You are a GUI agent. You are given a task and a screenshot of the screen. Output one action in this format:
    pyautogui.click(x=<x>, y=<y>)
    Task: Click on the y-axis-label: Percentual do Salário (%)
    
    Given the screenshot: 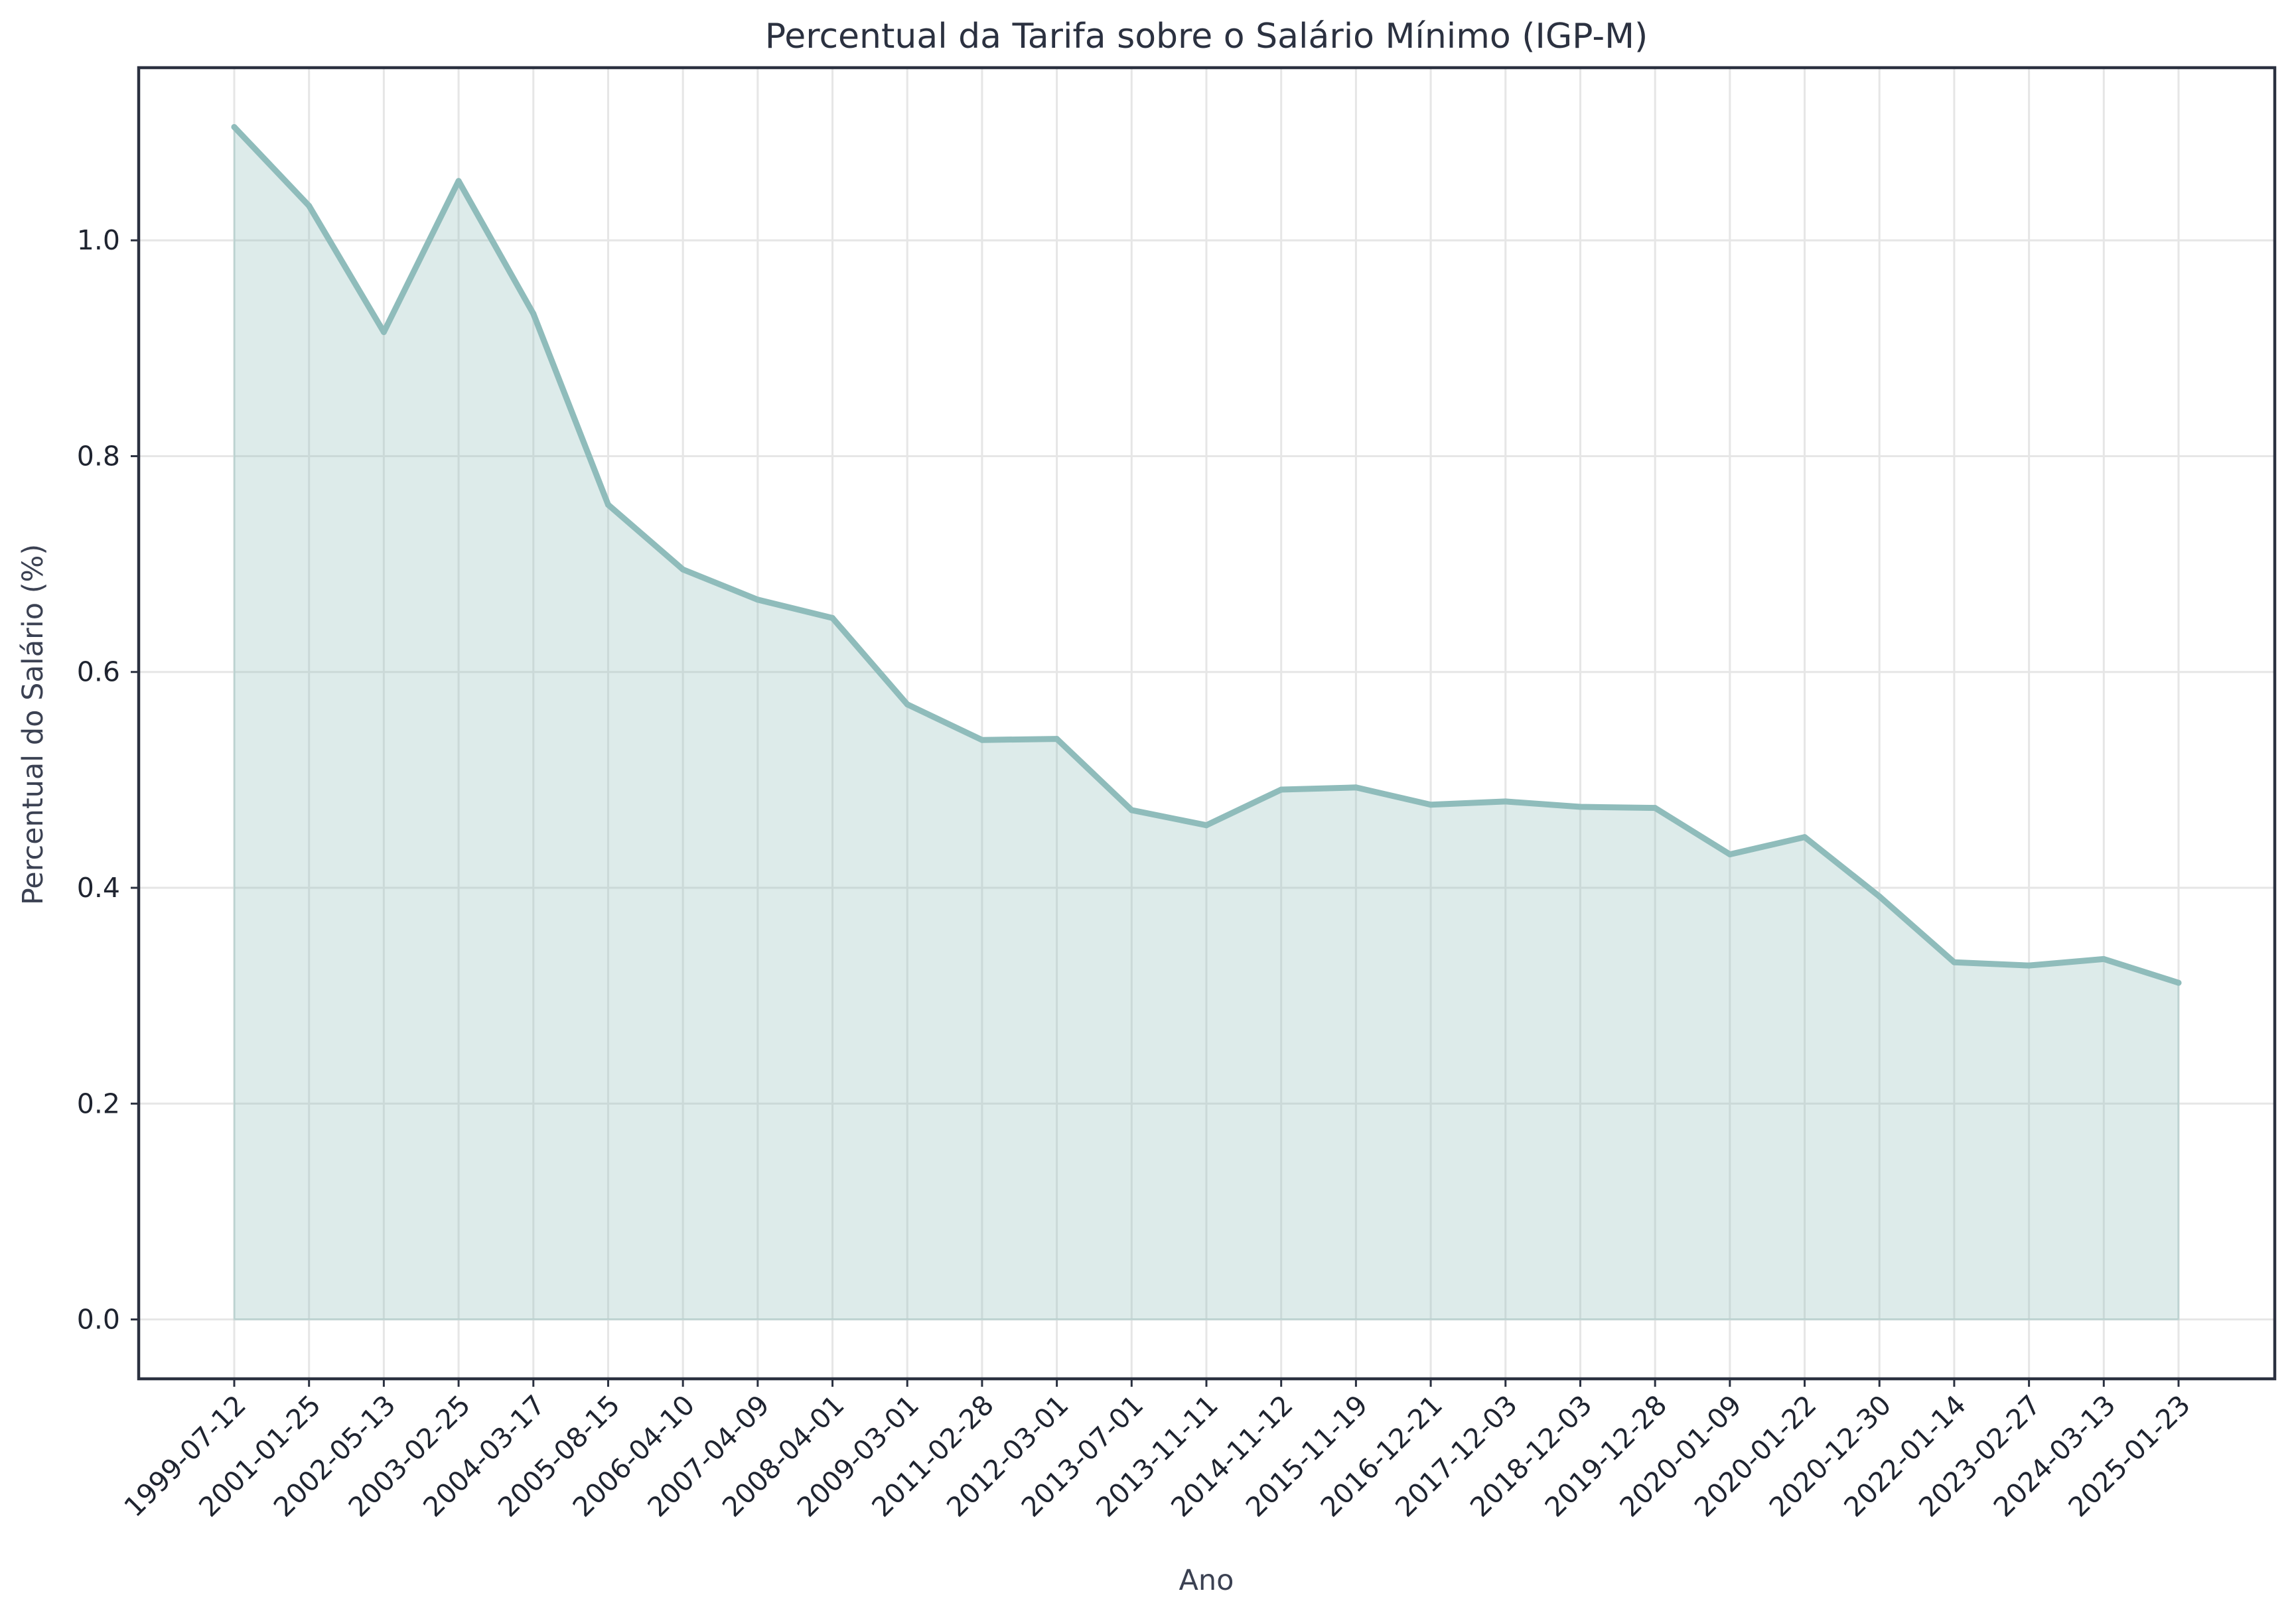 What is the action you would take?
    pyautogui.click(x=33, y=724)
    